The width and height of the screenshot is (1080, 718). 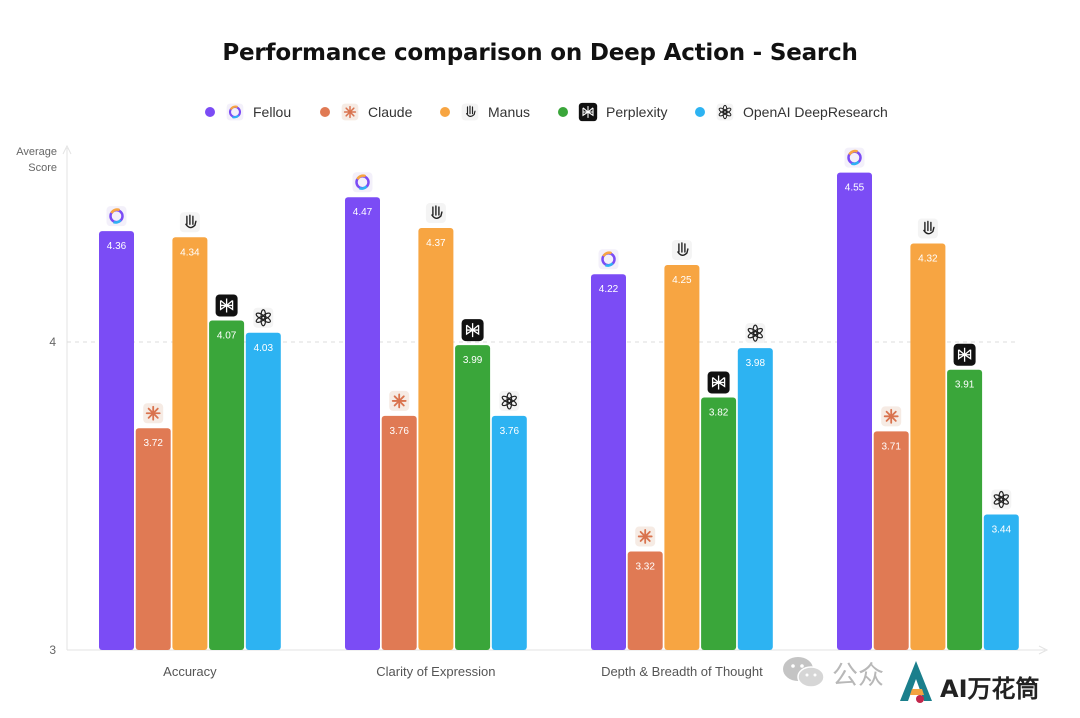 I want to click on legend-label: Fellou, so click(x=272, y=112).